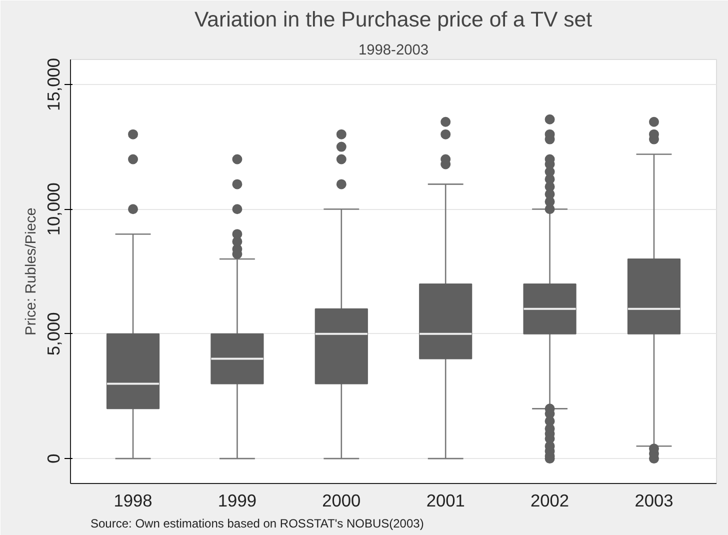 The height and width of the screenshot is (535, 728). What do you see at coordinates (341, 500) in the screenshot?
I see `x-tick-label: 2000` at bounding box center [341, 500].